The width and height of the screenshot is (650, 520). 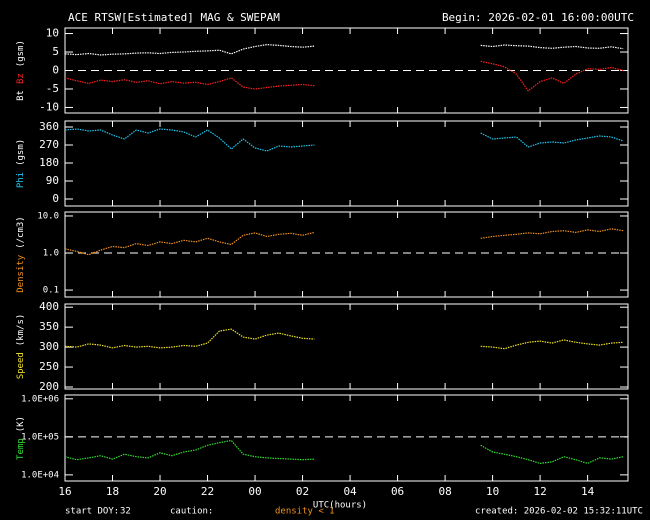 I want to click on x-tick-label: 06, so click(x=397, y=491).